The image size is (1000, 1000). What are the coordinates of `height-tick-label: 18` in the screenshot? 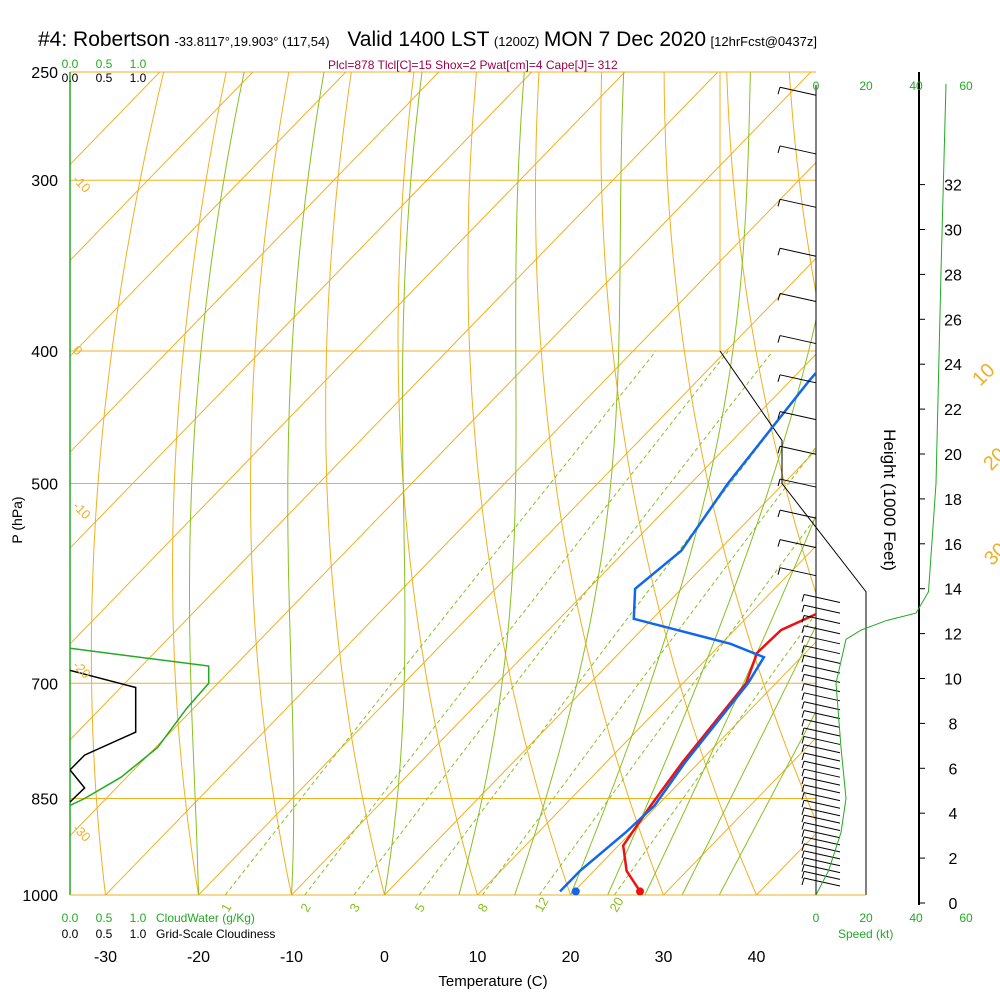 It's located at (953, 500).